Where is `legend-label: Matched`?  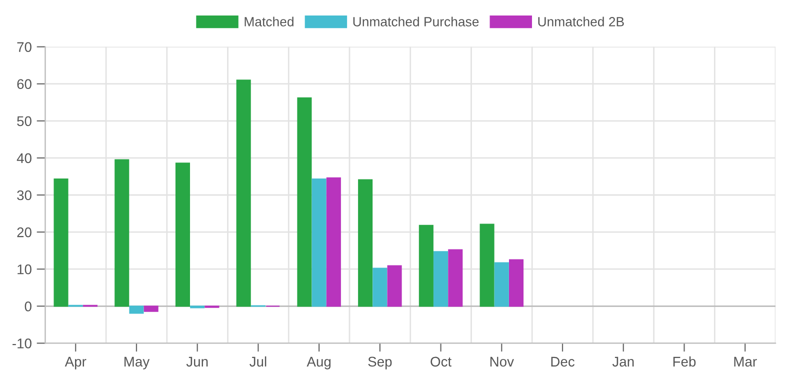
legend-label: Matched is located at coordinates (269, 21).